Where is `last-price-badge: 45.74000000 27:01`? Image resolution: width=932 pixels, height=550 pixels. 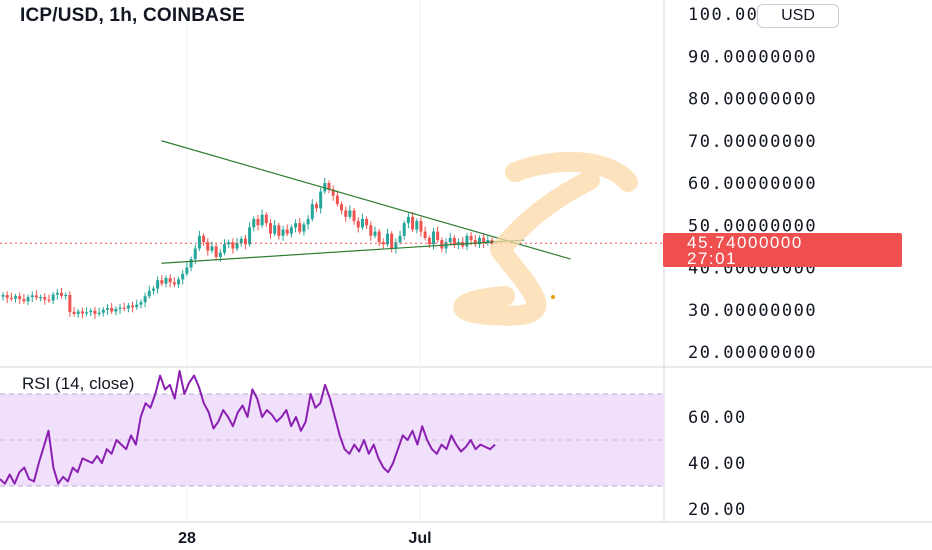 last-price-badge: 45.74000000 27:01 is located at coordinates (782, 250).